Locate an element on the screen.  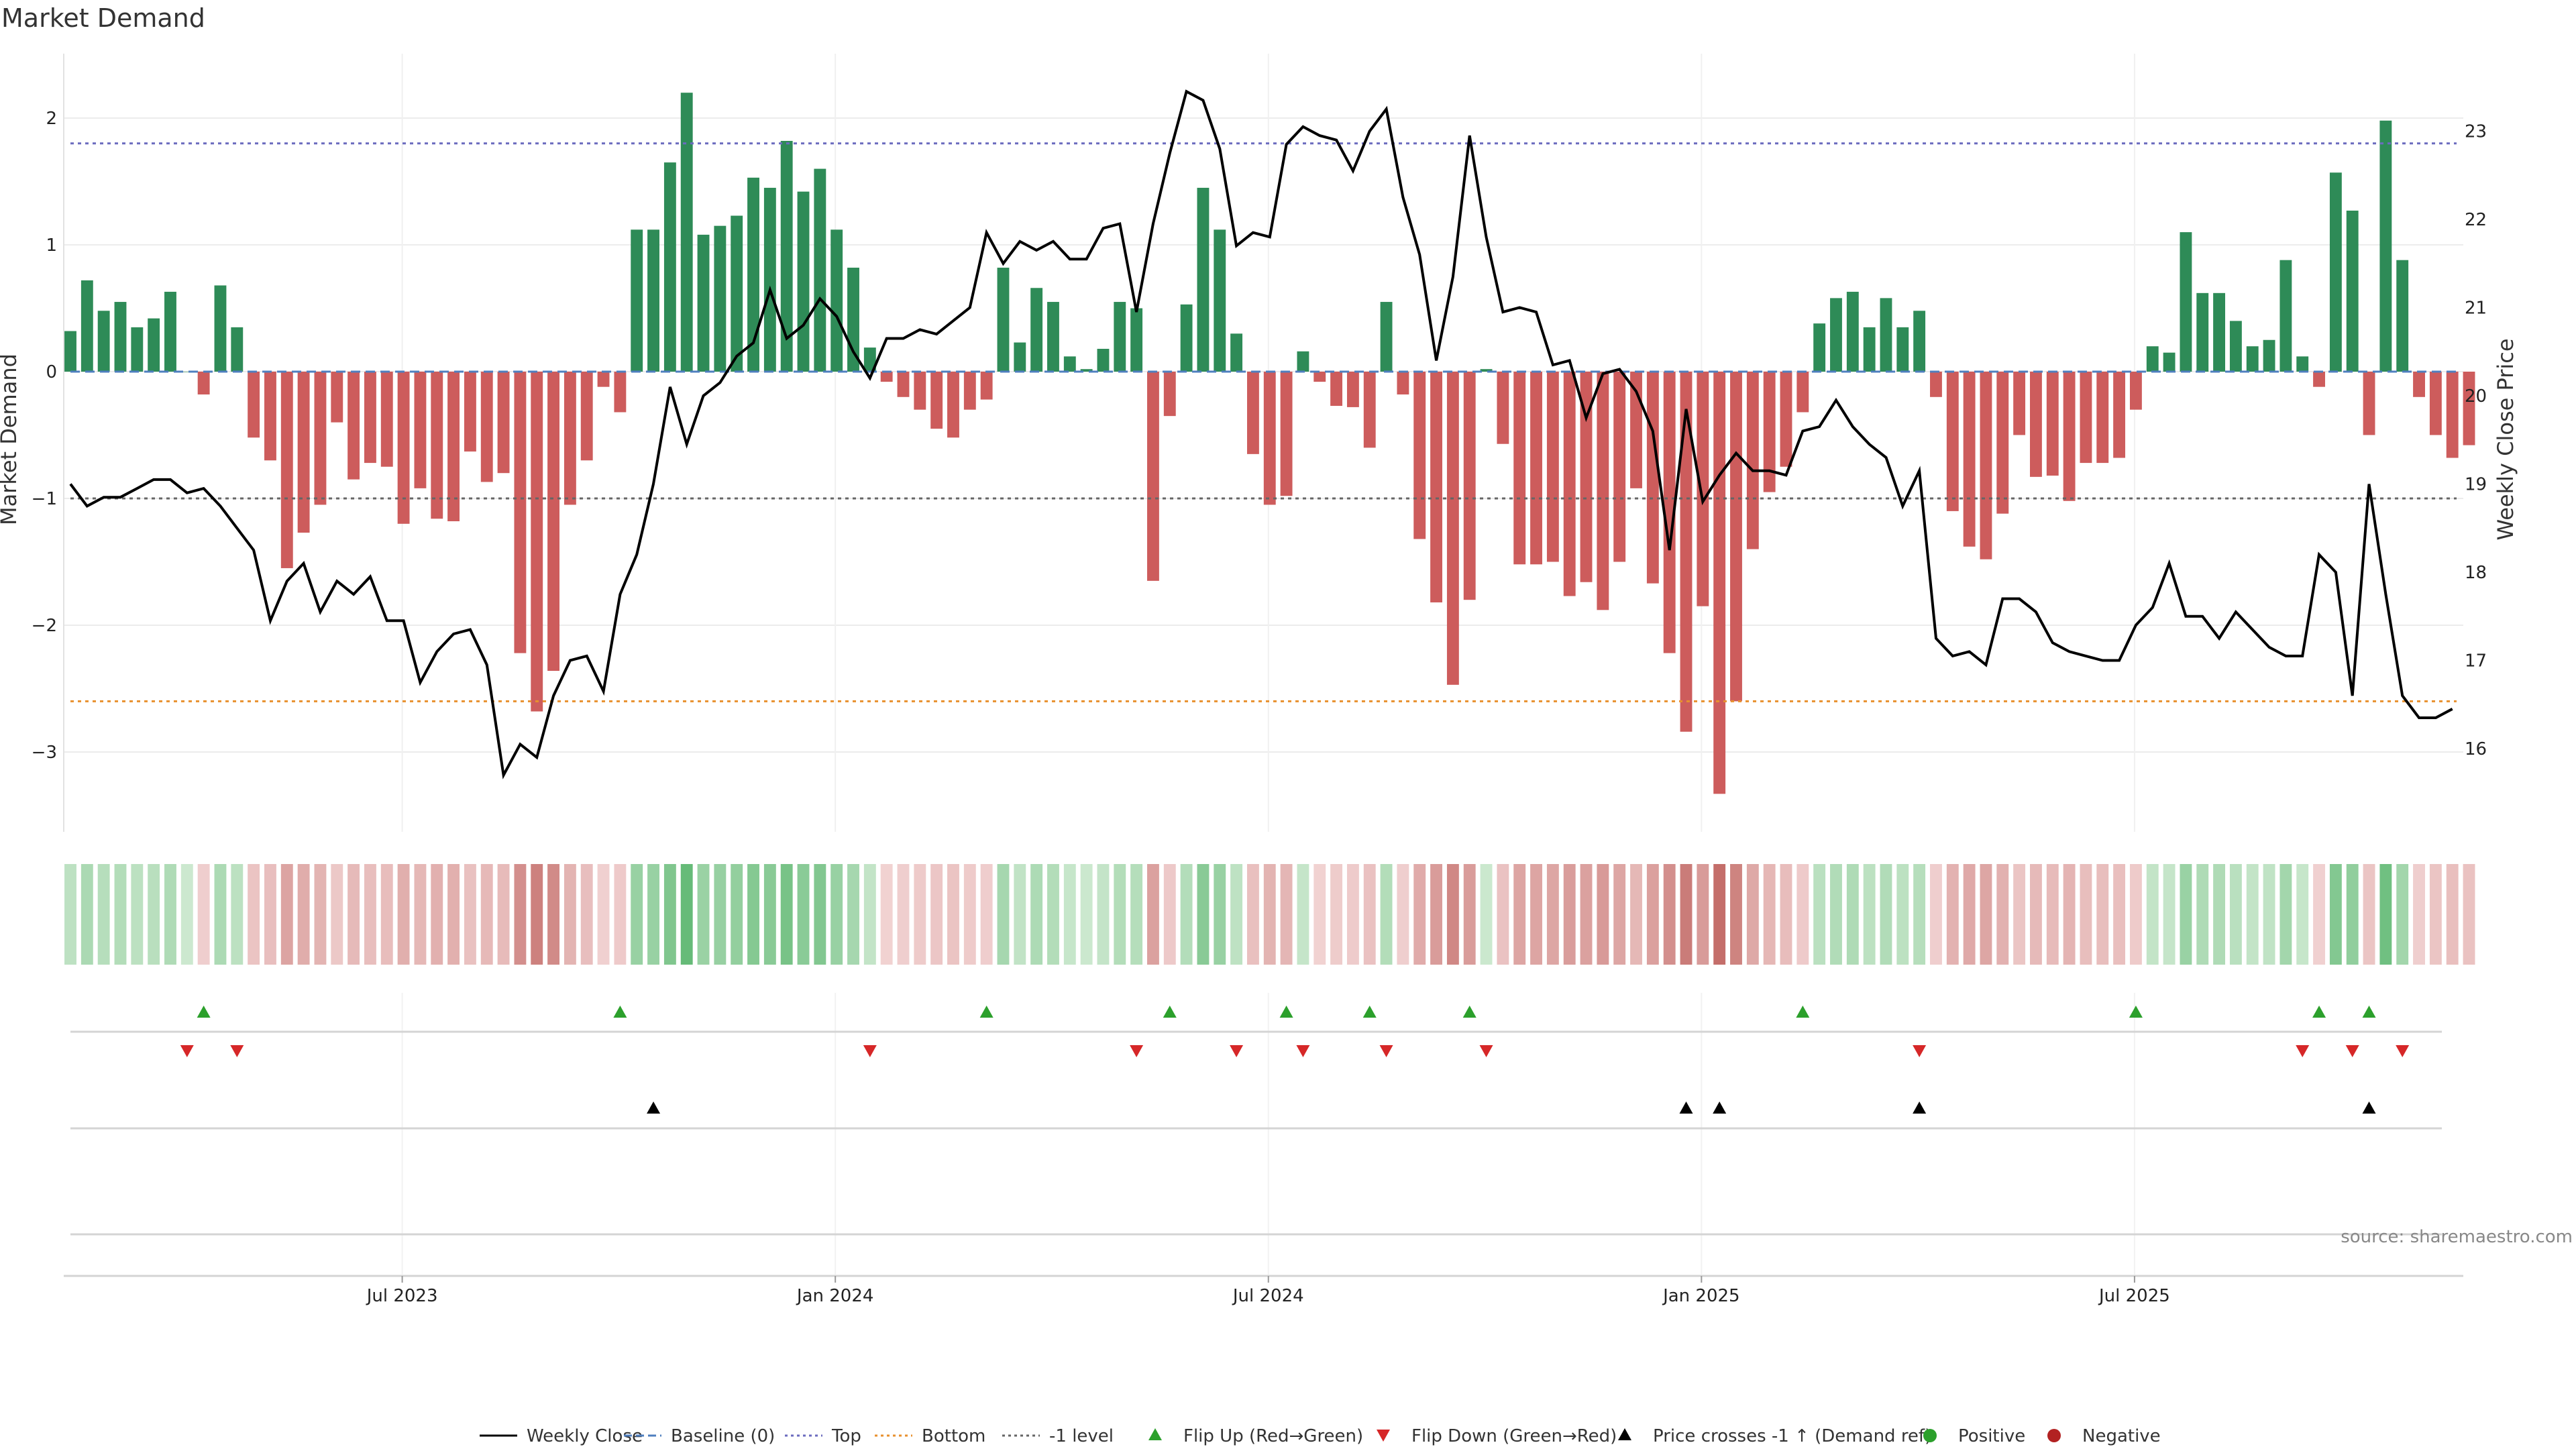
legend-swatch-triangle-up is located at coordinates (1624, 1434).